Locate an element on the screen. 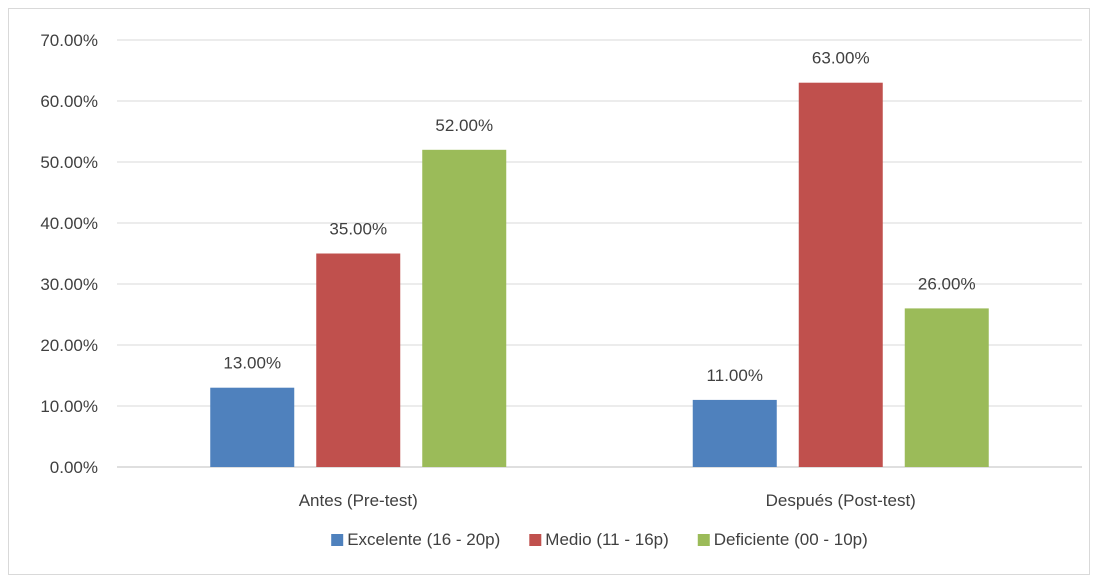 The image size is (1099, 583). y-tick-label: 60.00% is located at coordinates (69, 101).